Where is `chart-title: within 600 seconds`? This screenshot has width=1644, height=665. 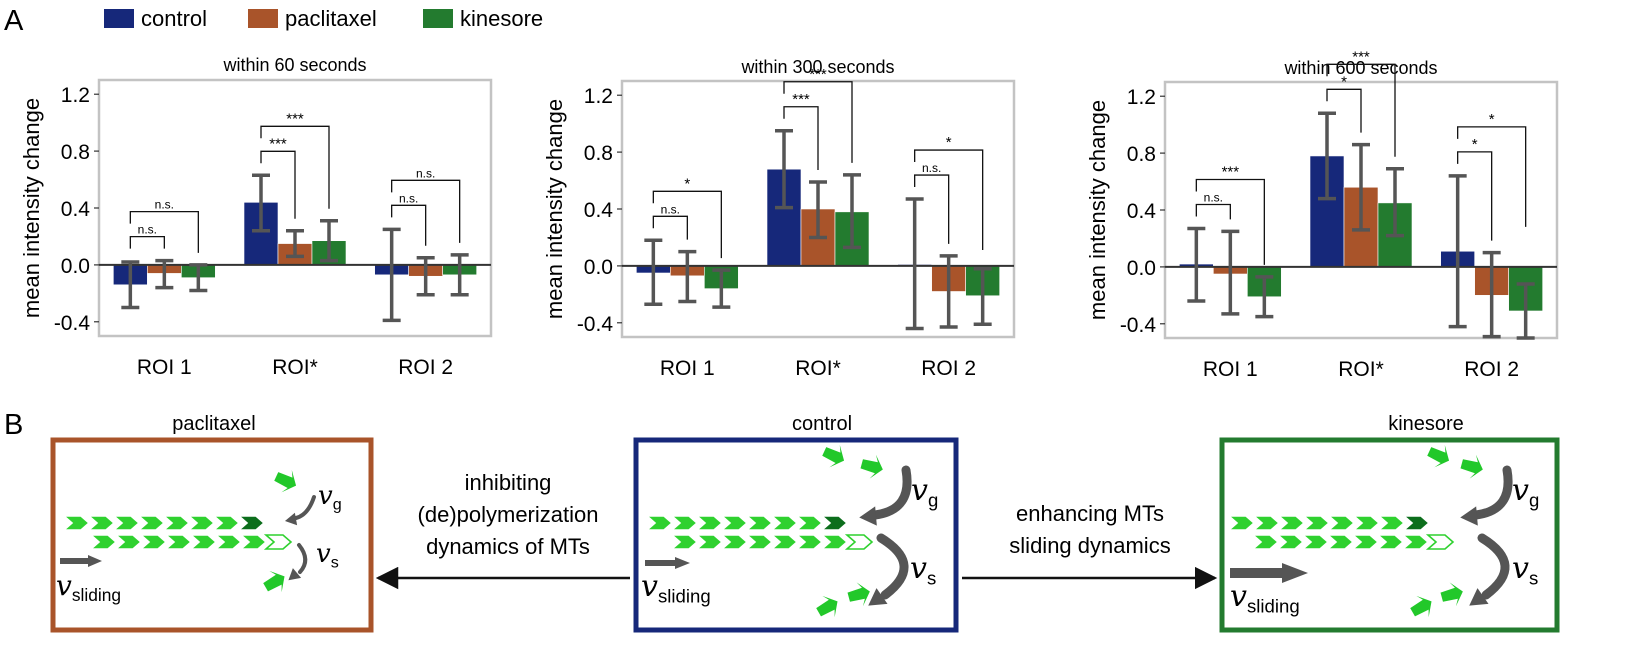 chart-title: within 600 seconds is located at coordinates (1360, 68).